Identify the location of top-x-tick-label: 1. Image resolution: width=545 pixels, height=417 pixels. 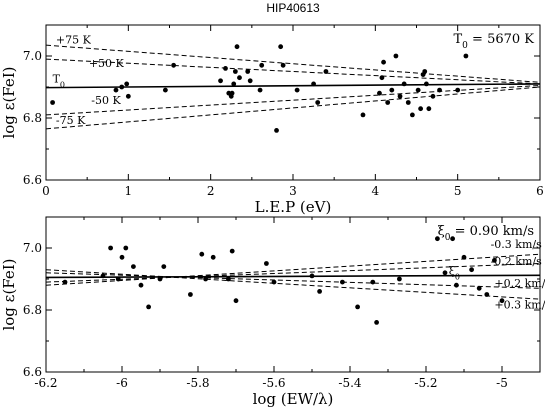
(129, 191).